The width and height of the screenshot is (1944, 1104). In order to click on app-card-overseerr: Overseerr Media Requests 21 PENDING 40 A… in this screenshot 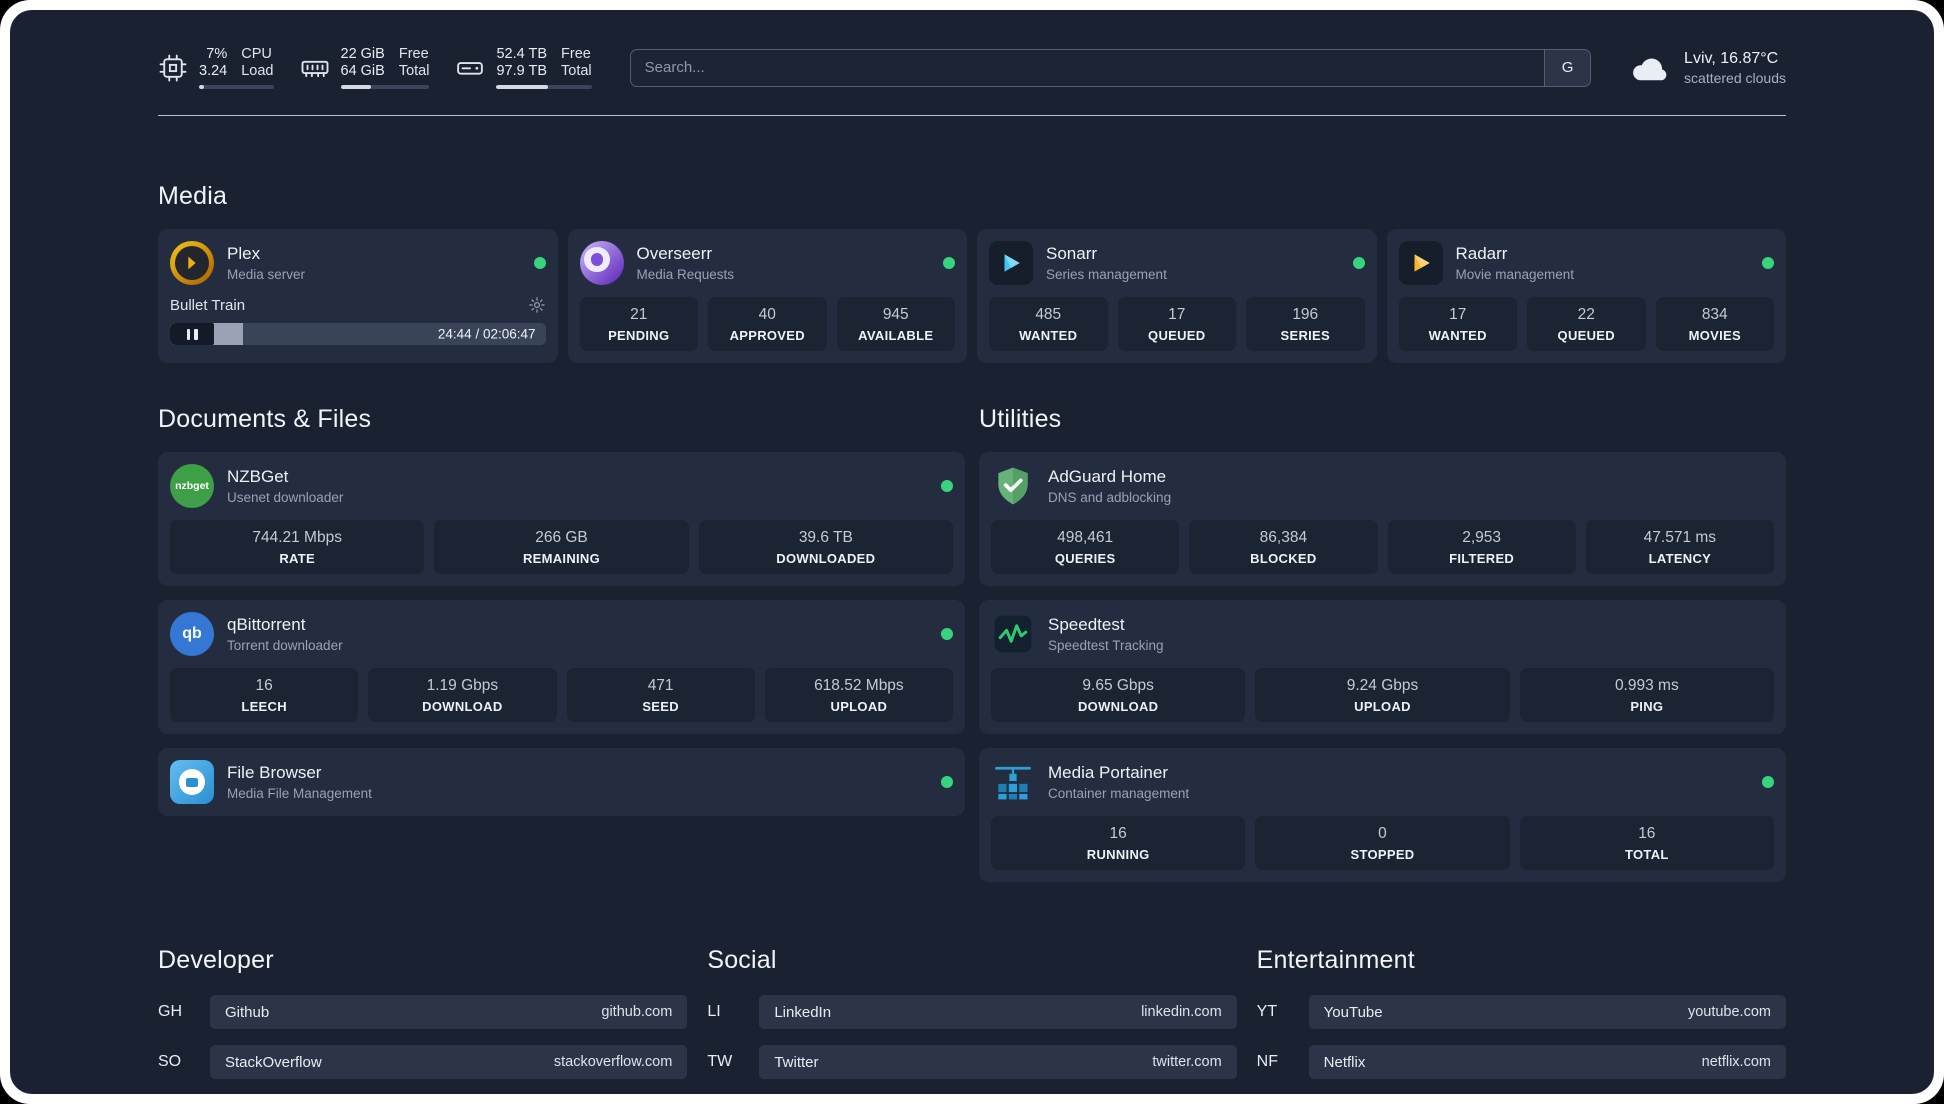, I will do `click(767, 296)`.